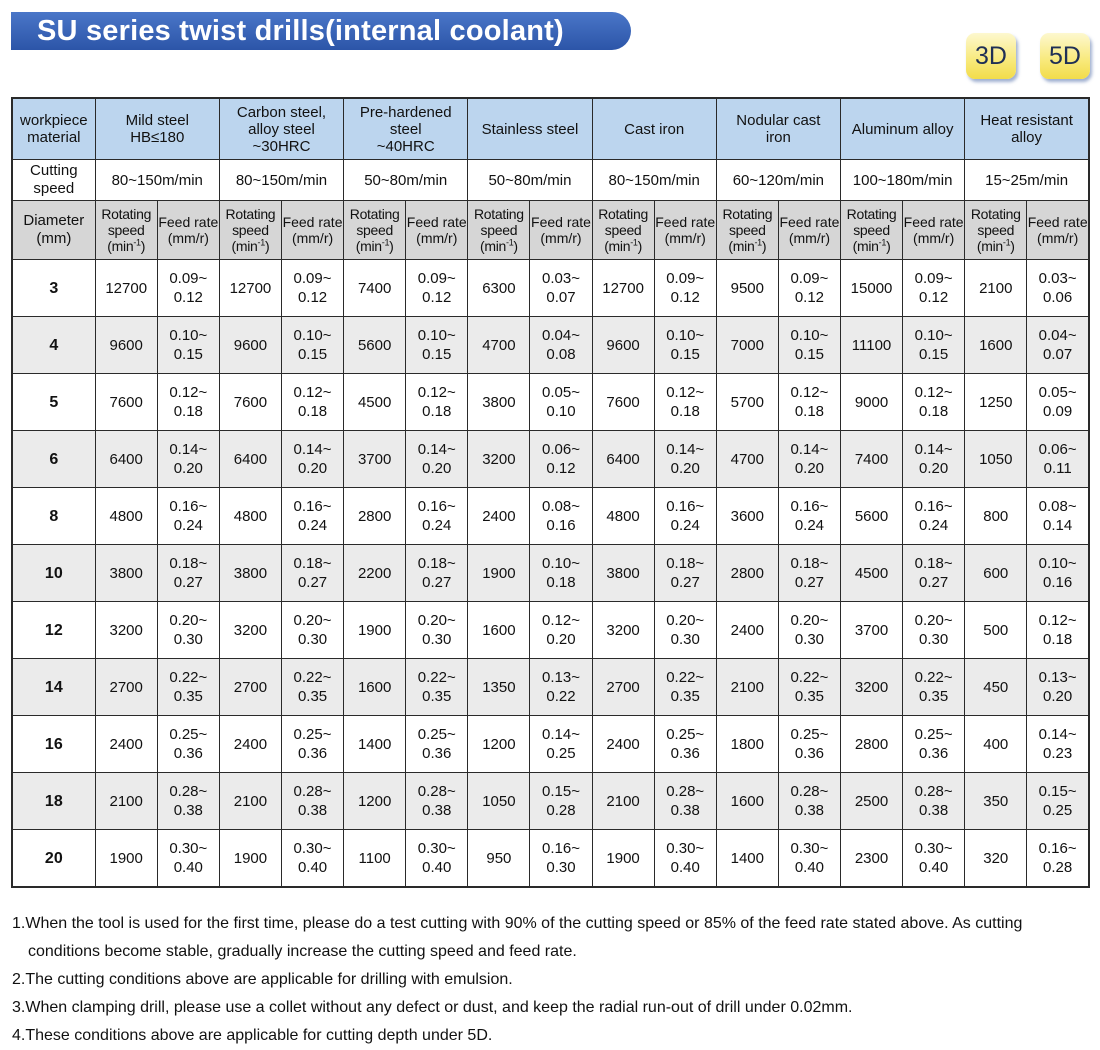 The image size is (1100, 1050). I want to click on rotating-speed-cell: 7600, so click(250, 402).